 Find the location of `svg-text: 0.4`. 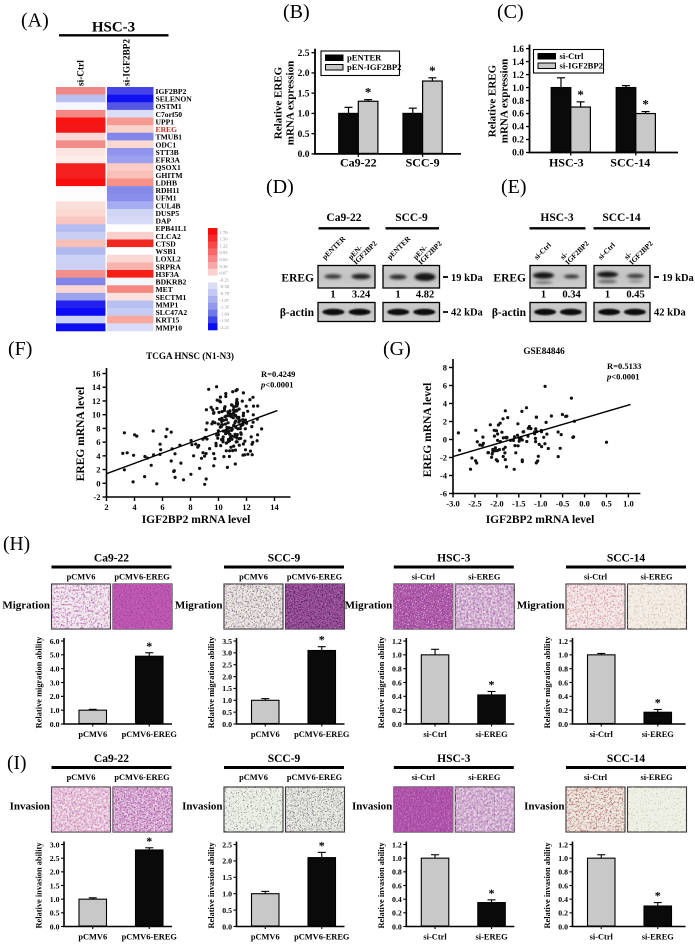

svg-text: 0.4 is located at coordinates (397, 696).